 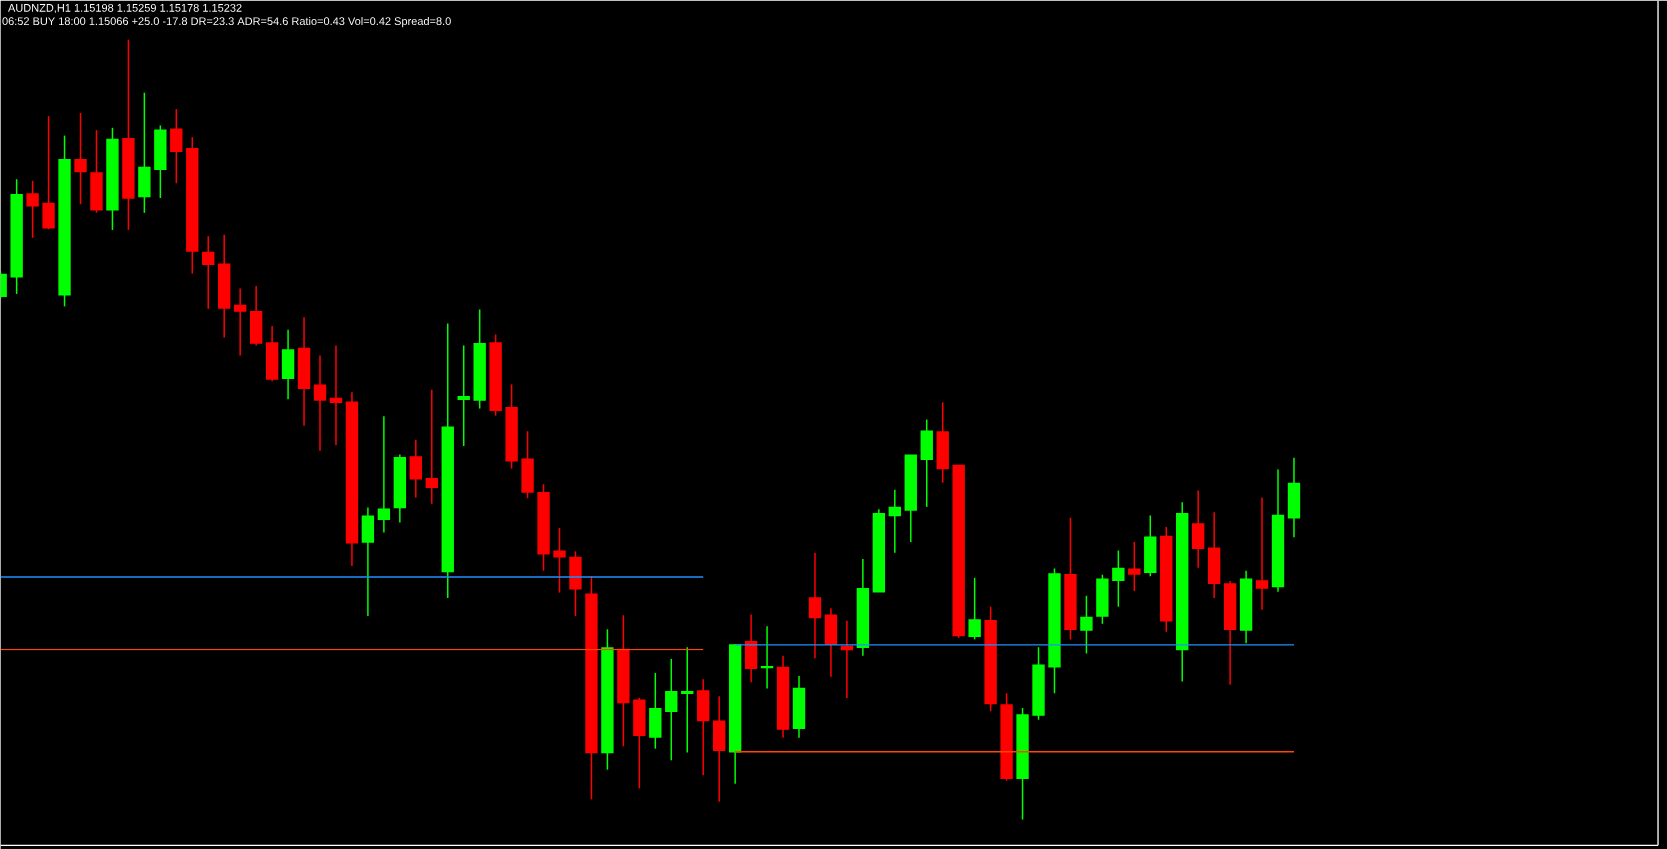 What do you see at coordinates (226, 22) in the screenshot?
I see `chart-subtitle: 06:52 BUY 18:00 1.15066 +25.0 -17.8 DR=23.3 ADR=54.6 Ratio=0.43 Vol=0.42 Spread=8.0` at bounding box center [226, 22].